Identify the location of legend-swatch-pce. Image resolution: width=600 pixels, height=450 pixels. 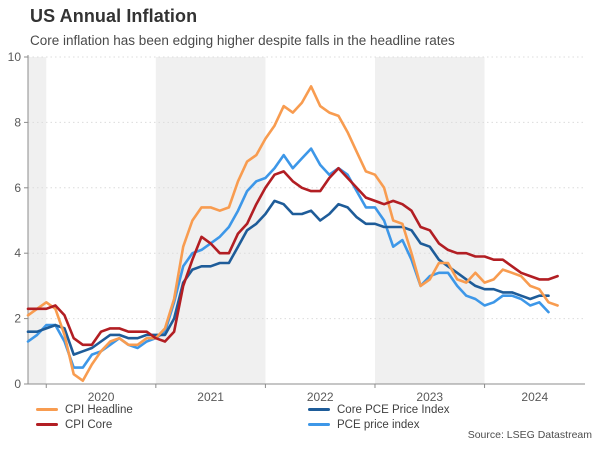
(319, 424).